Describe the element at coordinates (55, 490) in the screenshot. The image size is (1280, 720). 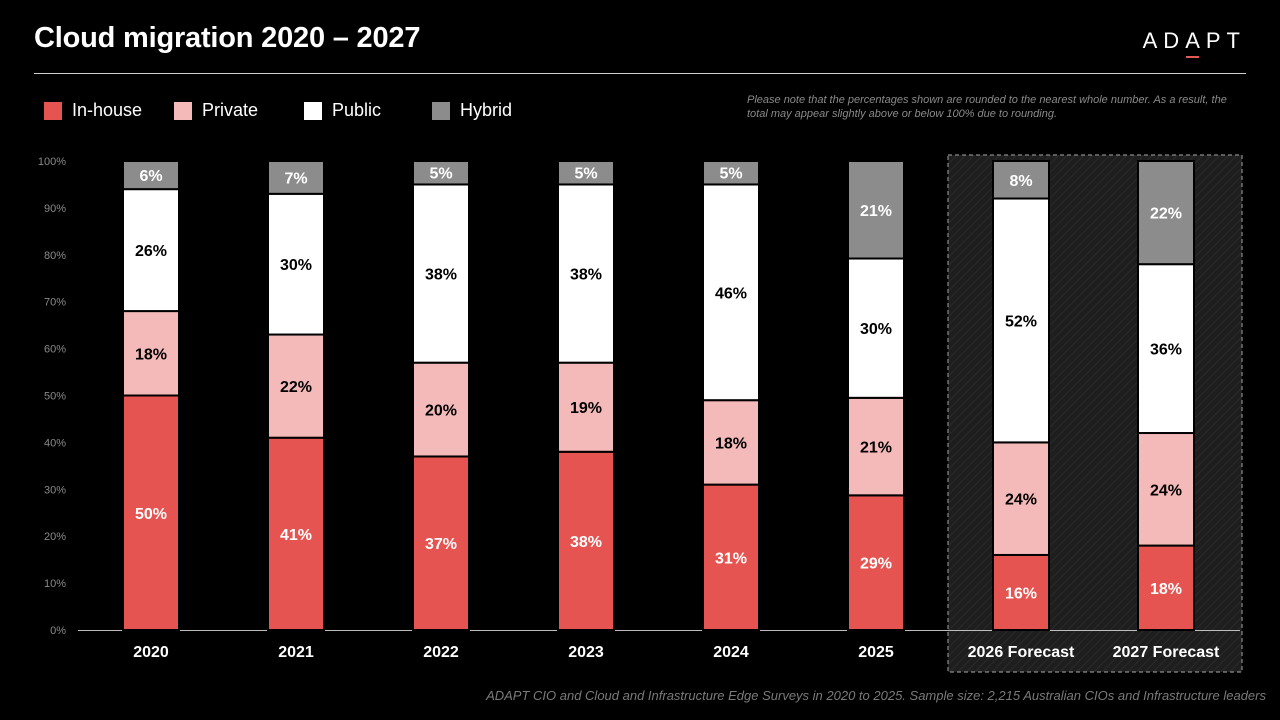
I see `y-tick-label: 30%` at that location.